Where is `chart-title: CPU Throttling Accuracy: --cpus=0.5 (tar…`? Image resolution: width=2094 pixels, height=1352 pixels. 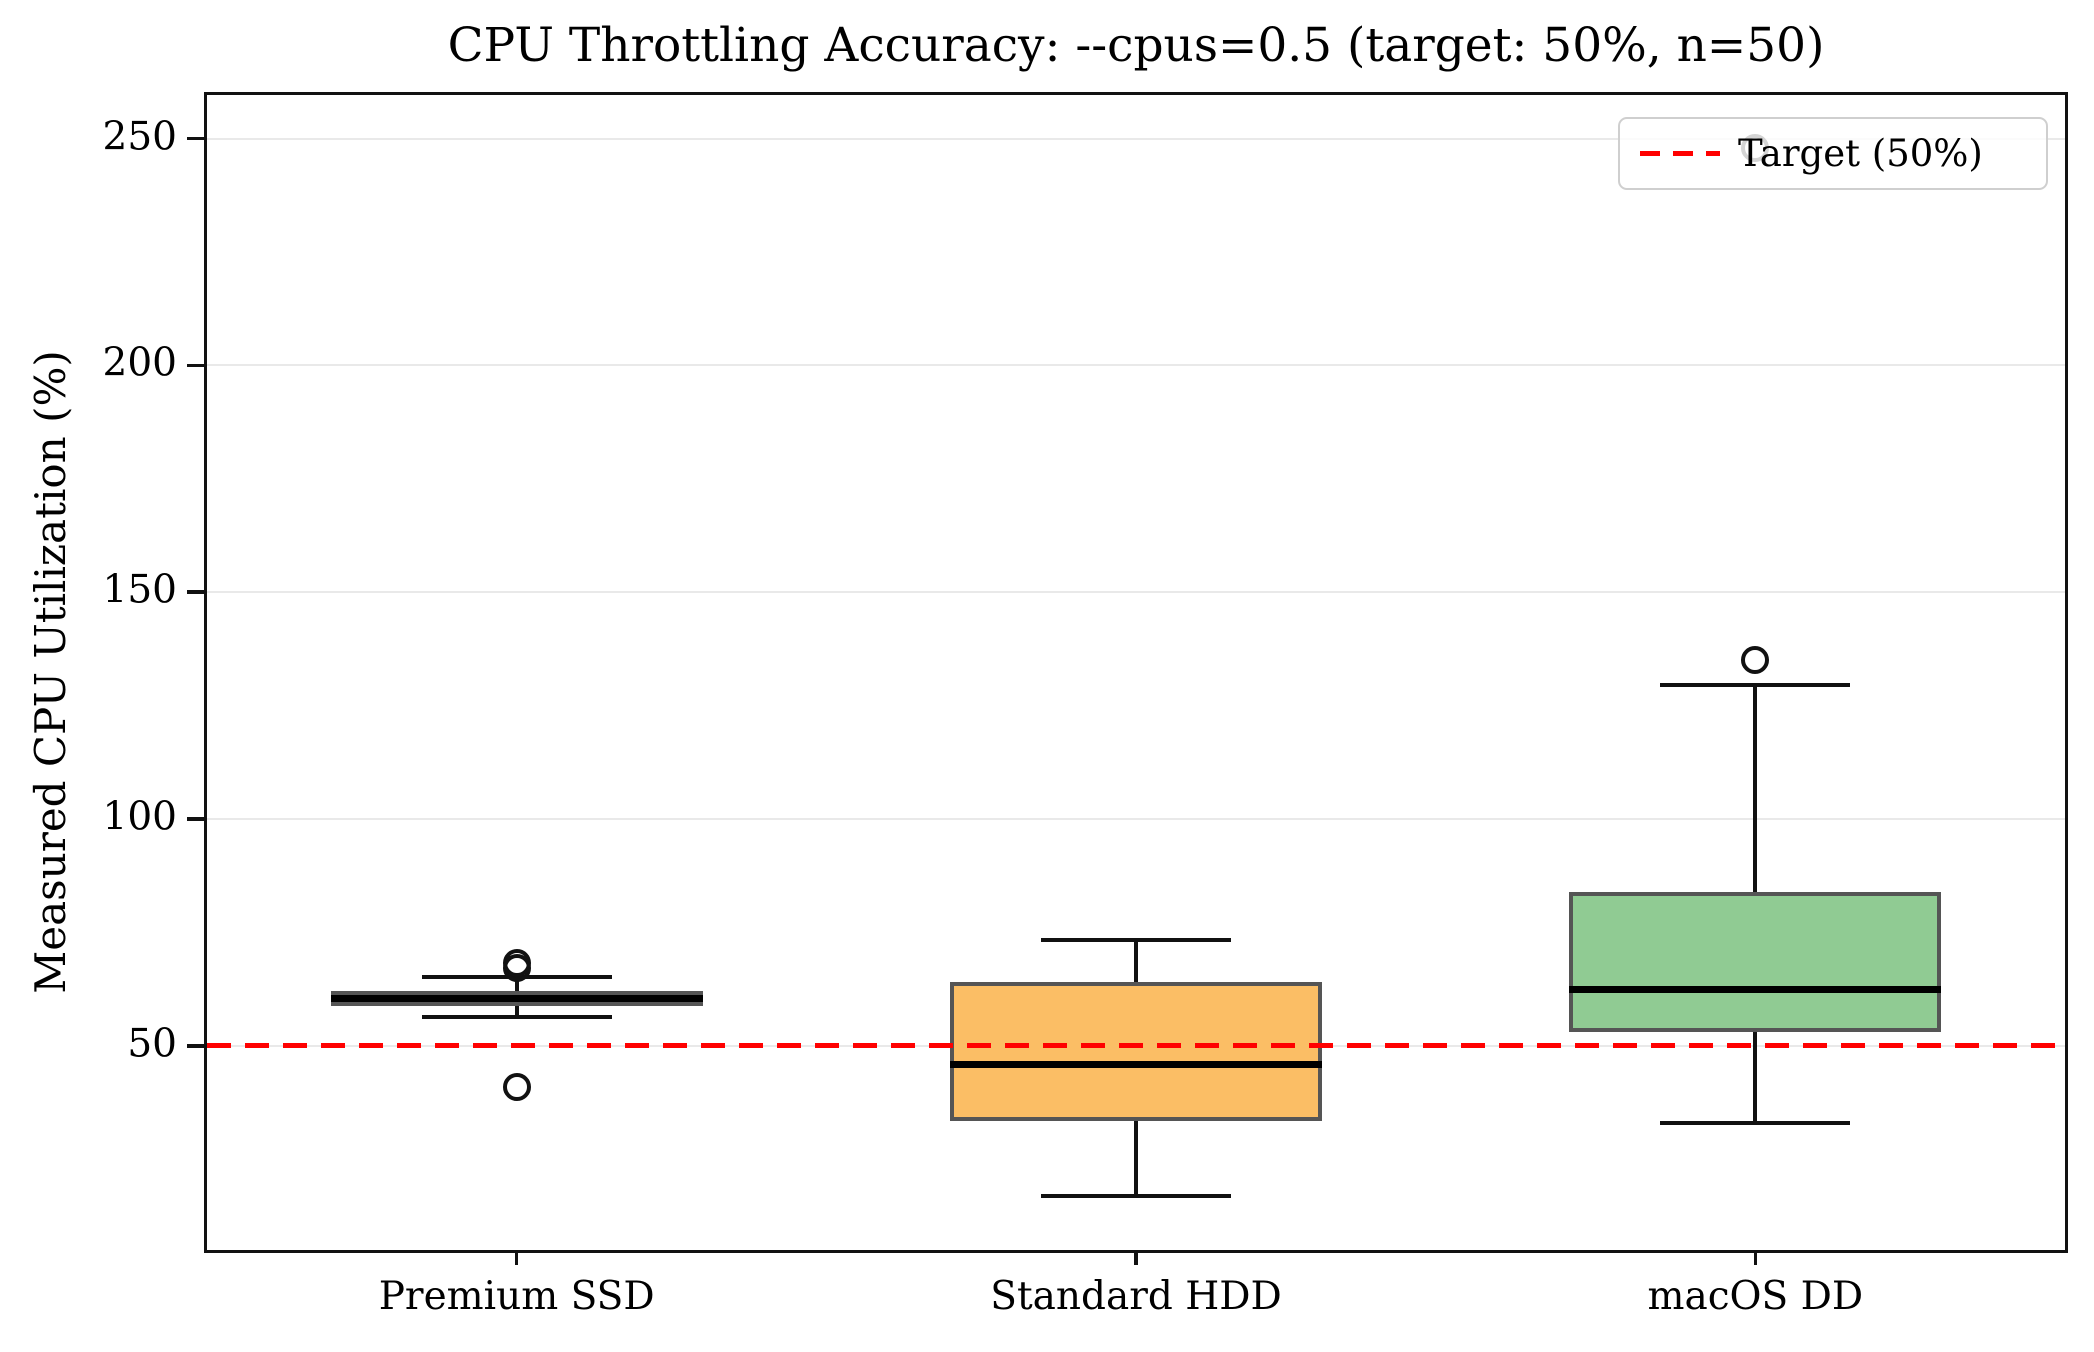 chart-title: CPU Throttling Accuracy: --cpus=0.5 (tar… is located at coordinates (1136, 45).